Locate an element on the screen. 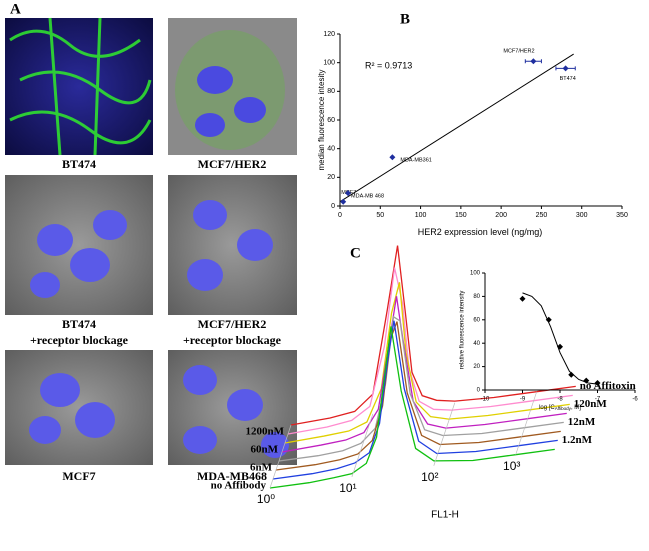 Image resolution: width=649 pixels, height=551 pixels. panel-label: C is located at coordinates (355, 253).